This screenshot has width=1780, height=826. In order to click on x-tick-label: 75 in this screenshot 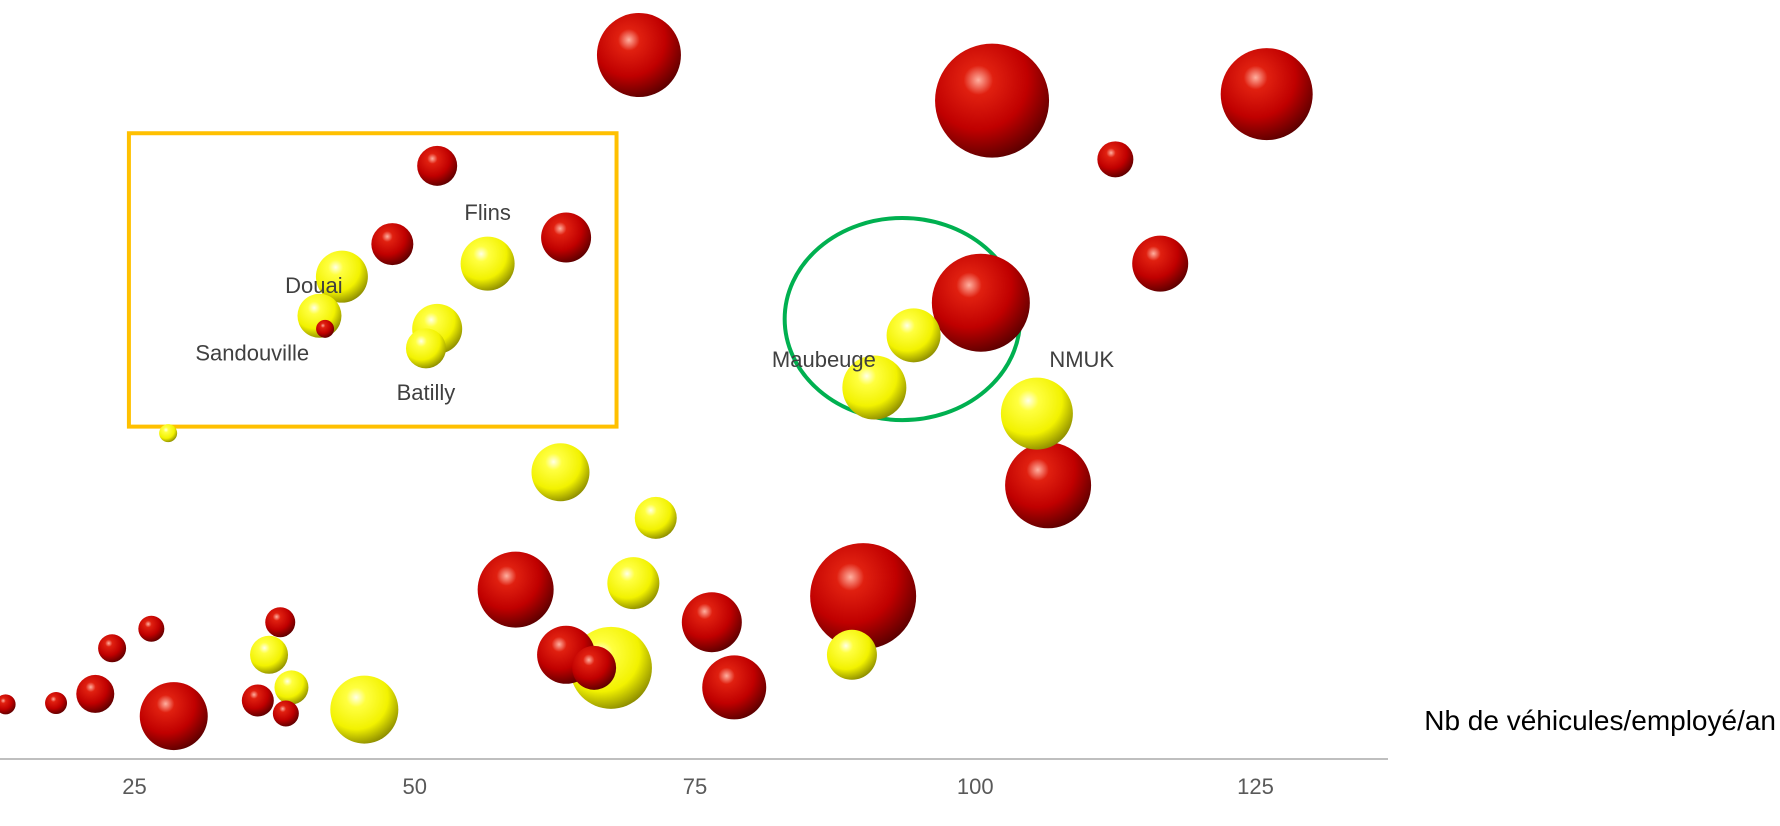, I will do `click(695, 786)`.